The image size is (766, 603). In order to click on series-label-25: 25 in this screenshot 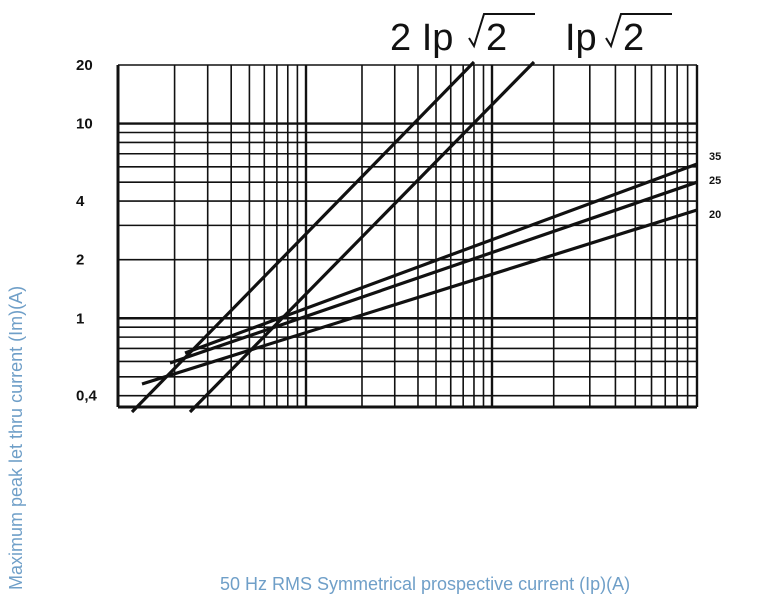, I will do `click(715, 181)`.